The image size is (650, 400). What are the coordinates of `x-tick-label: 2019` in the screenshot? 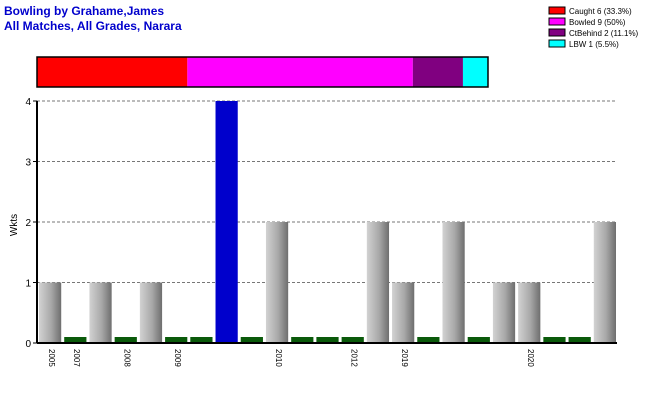 It's located at (404, 358).